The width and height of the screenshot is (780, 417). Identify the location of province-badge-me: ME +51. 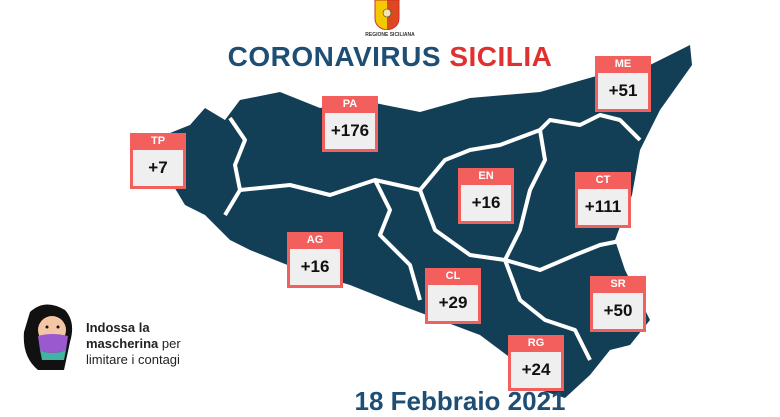
(623, 84).